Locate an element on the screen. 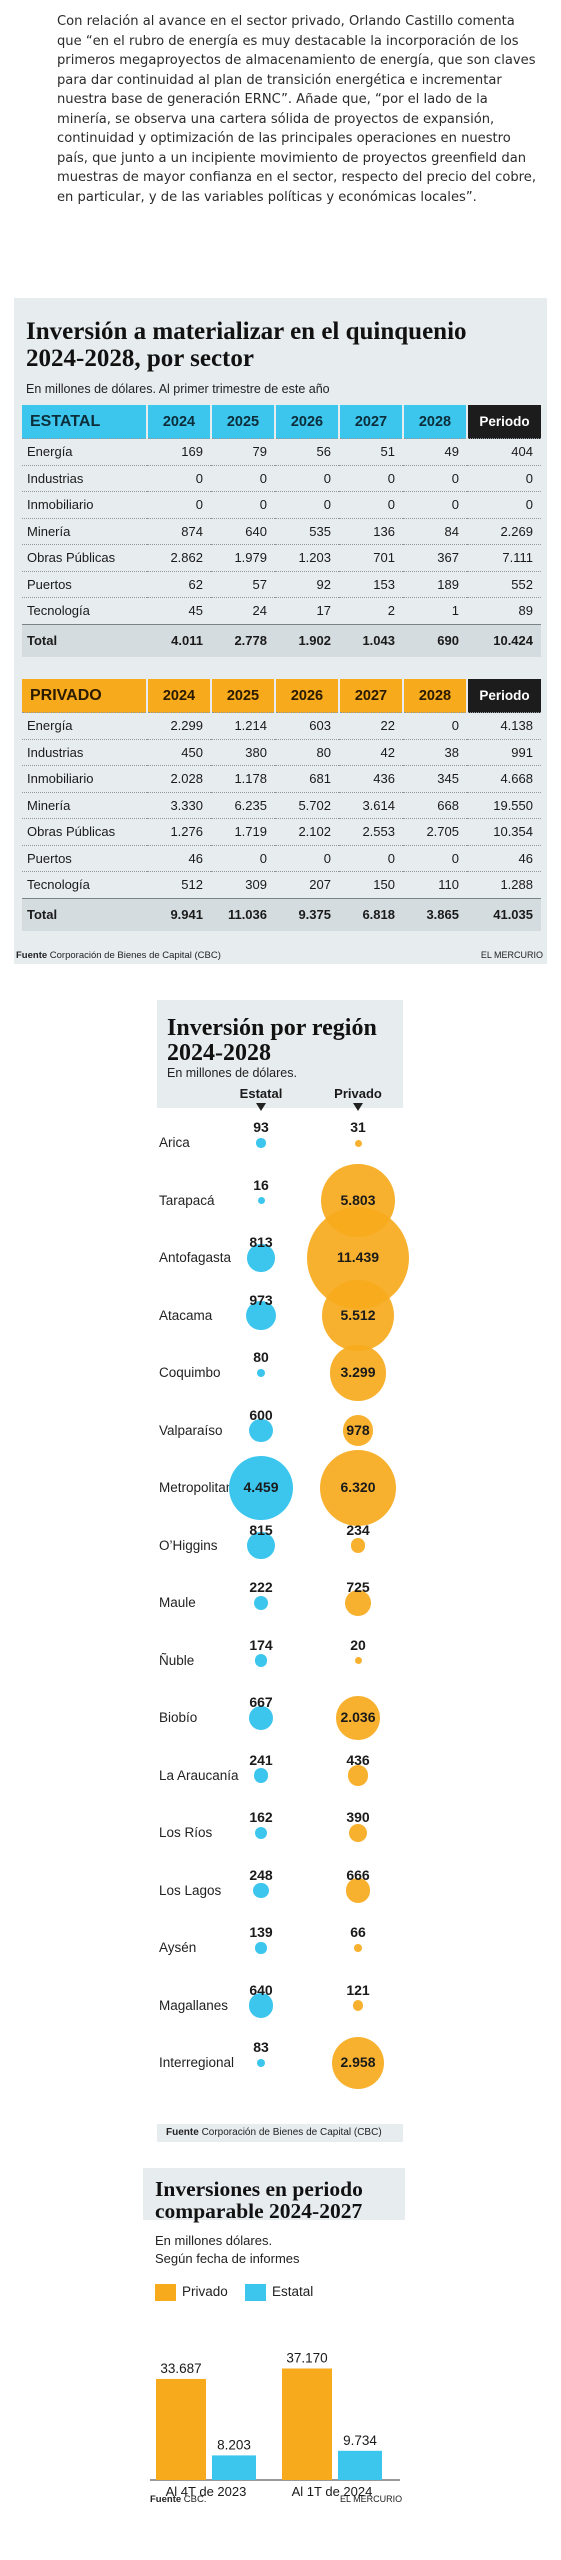 Image resolution: width=561 pixels, height=2560 pixels. region-name: La Araucanía is located at coordinates (199, 1775).